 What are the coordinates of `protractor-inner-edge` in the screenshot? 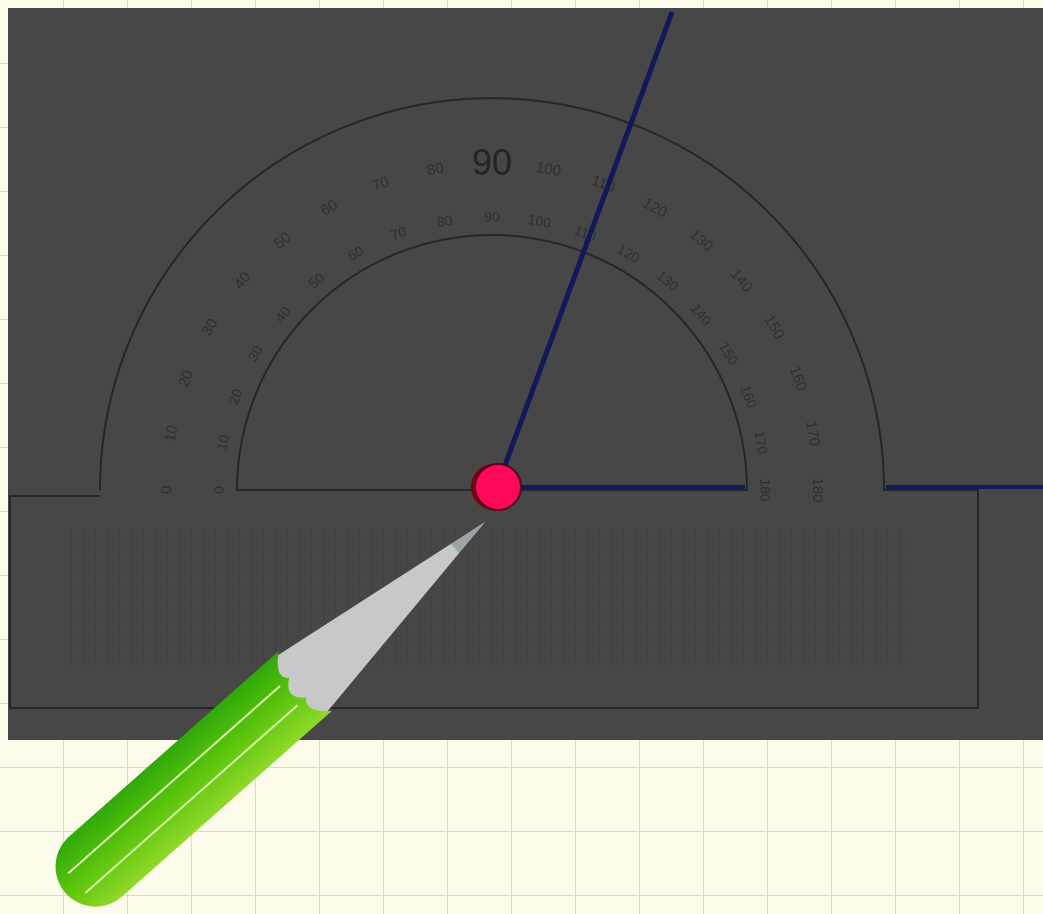 It's located at (492, 362).